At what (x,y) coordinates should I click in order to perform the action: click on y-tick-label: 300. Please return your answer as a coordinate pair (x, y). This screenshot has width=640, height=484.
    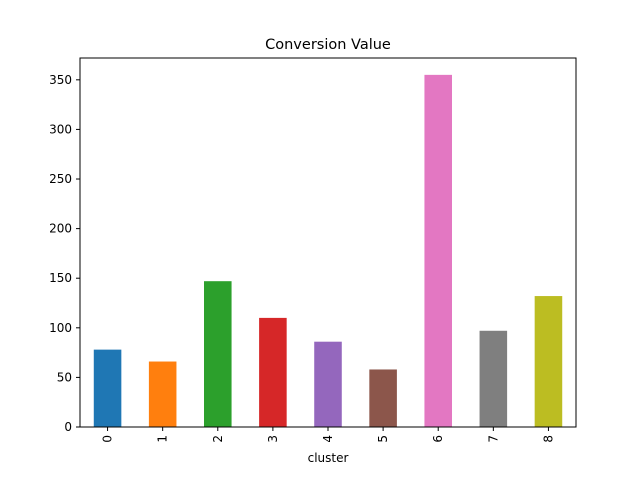
    Looking at the image, I should click on (60, 129).